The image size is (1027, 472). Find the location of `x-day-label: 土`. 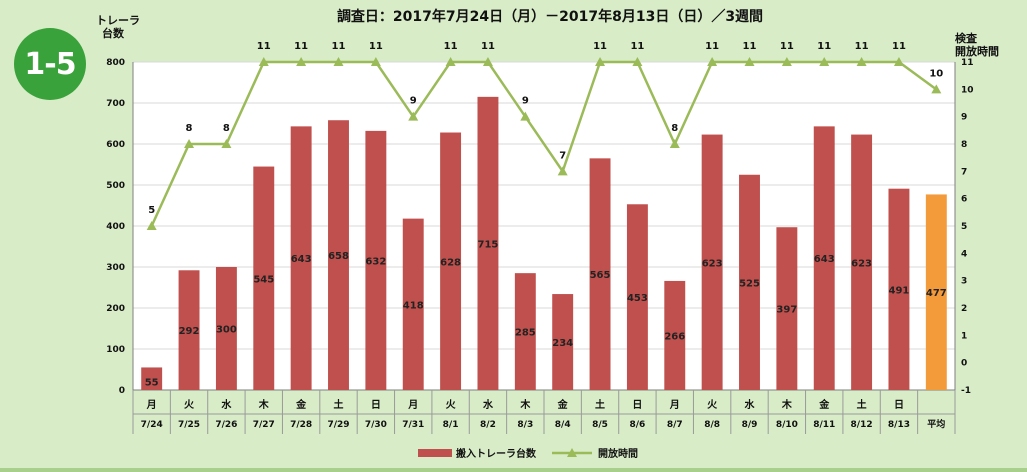

x-day-label: 土 is located at coordinates (339, 404).